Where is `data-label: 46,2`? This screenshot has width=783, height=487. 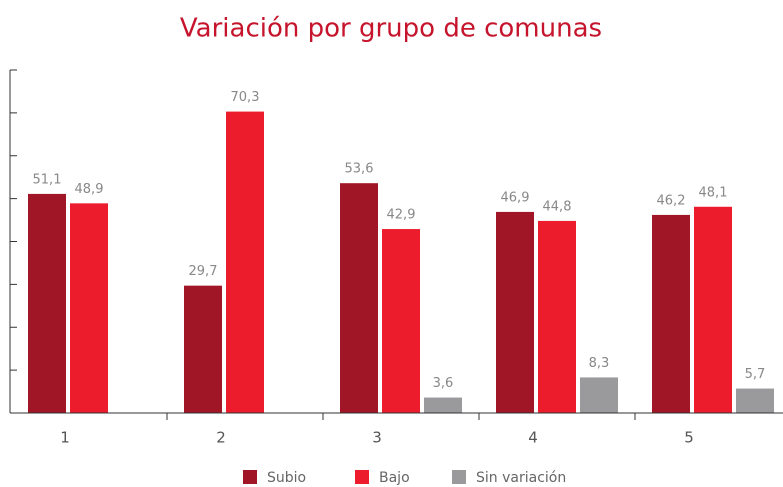 data-label: 46,2 is located at coordinates (671, 200).